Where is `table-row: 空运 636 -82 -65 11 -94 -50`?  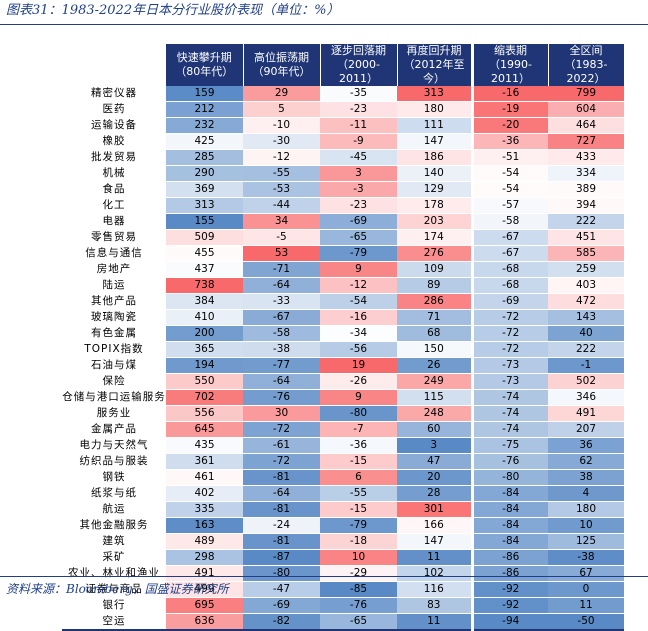
table-row: 空运 636 -82 -65 11 -94 -50 is located at coordinates (343, 622).